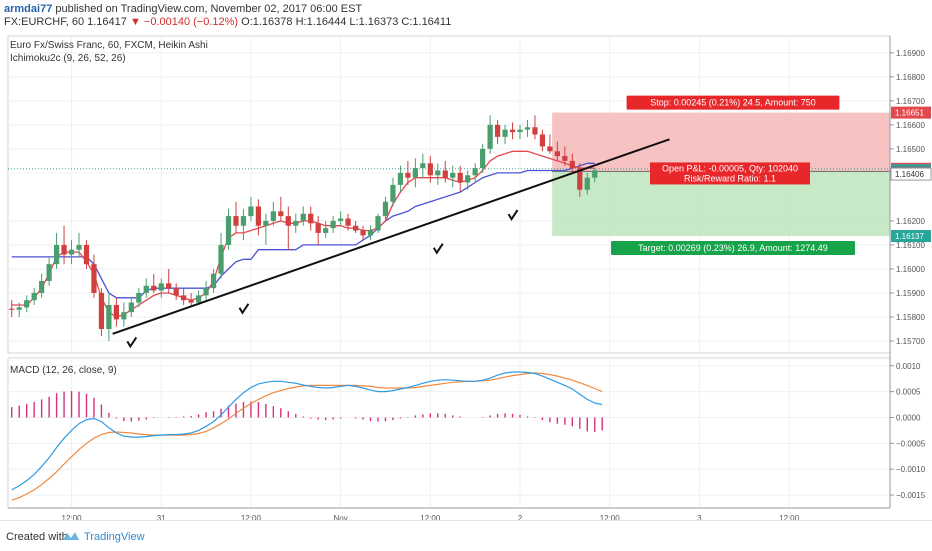 The width and height of the screenshot is (932, 551). What do you see at coordinates (910, 101) in the screenshot?
I see `price-tick-label: 1.16700` at bounding box center [910, 101].